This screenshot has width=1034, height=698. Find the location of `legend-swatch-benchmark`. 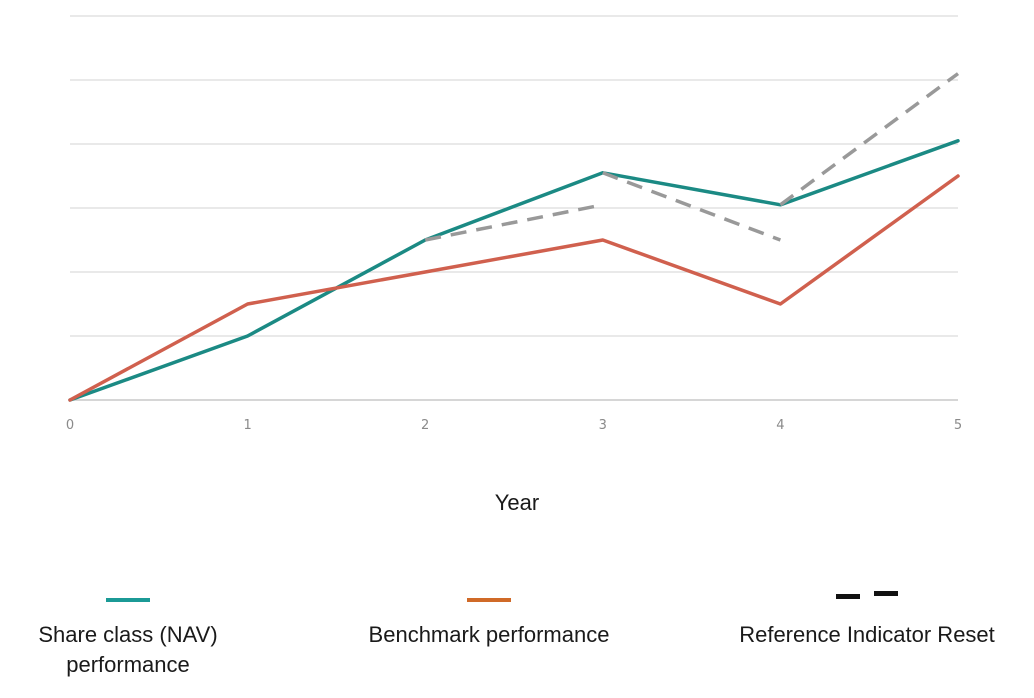

legend-swatch-benchmark is located at coordinates (489, 600).